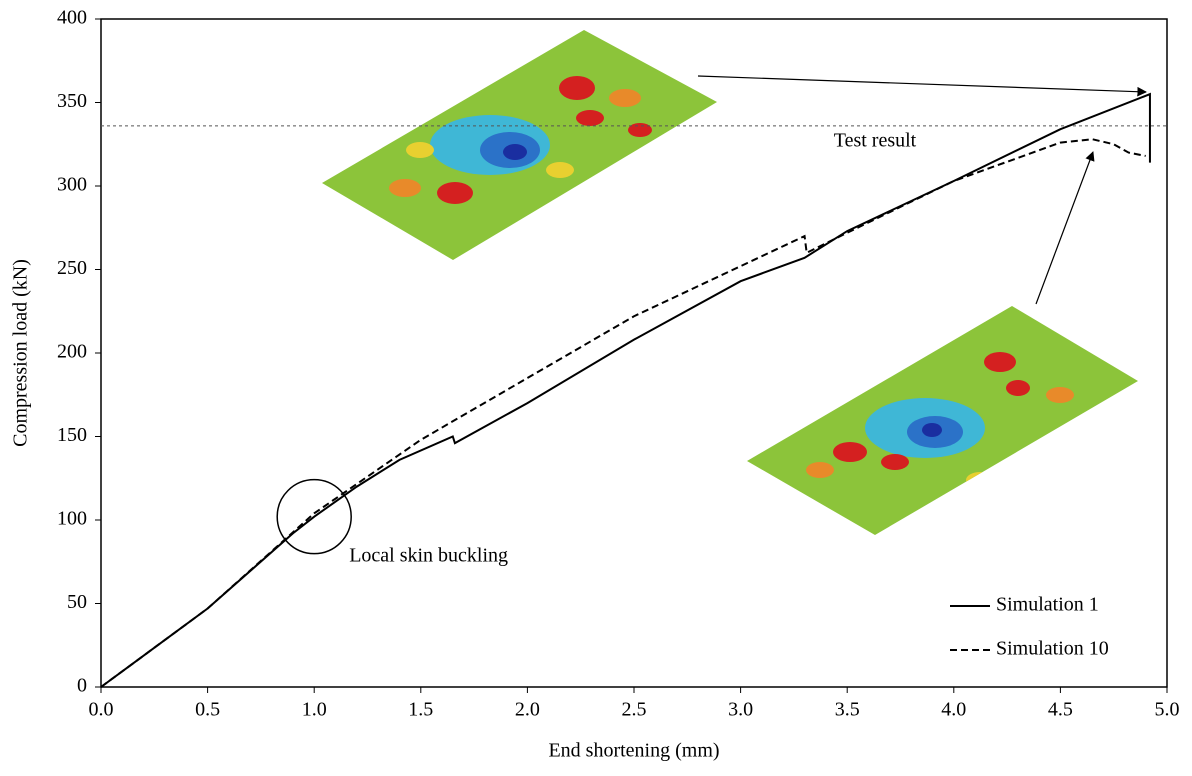  Describe the element at coordinates (420, 710) in the screenshot. I see `x-tick-label: 1.5` at that location.